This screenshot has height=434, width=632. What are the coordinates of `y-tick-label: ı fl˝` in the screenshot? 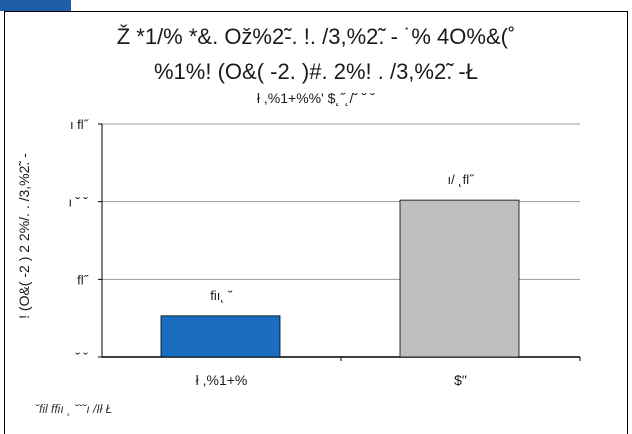 It's located at (80, 124).